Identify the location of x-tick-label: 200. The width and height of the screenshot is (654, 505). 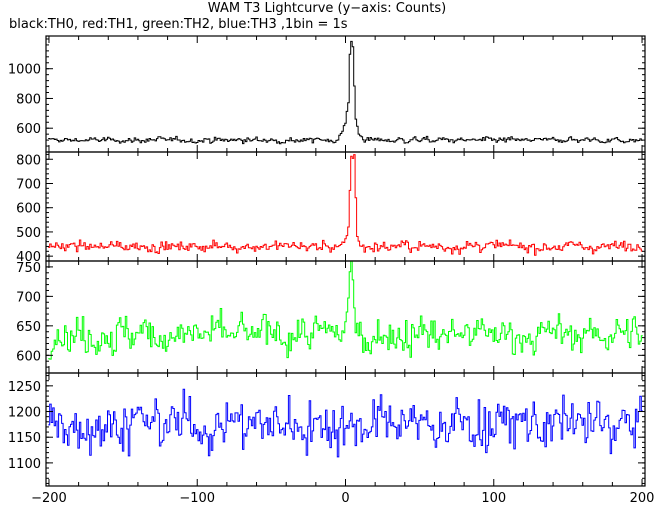
(642, 498).